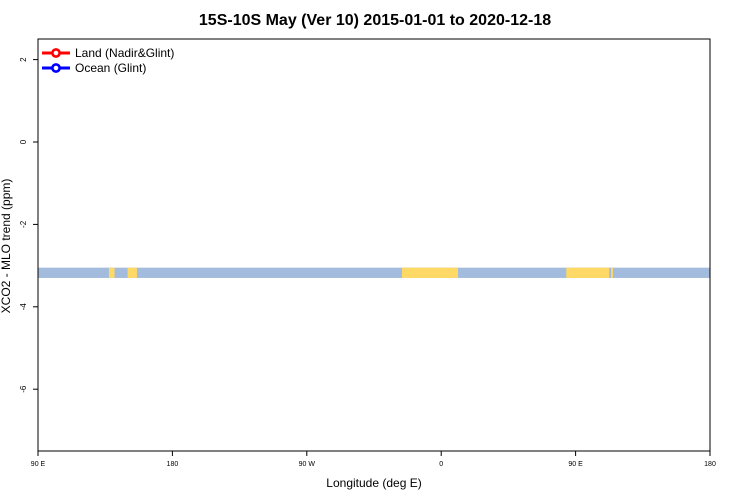 This screenshot has width=750, height=500. Describe the element at coordinates (307, 464) in the screenshot. I see `x-tick-label: 90 W` at that location.